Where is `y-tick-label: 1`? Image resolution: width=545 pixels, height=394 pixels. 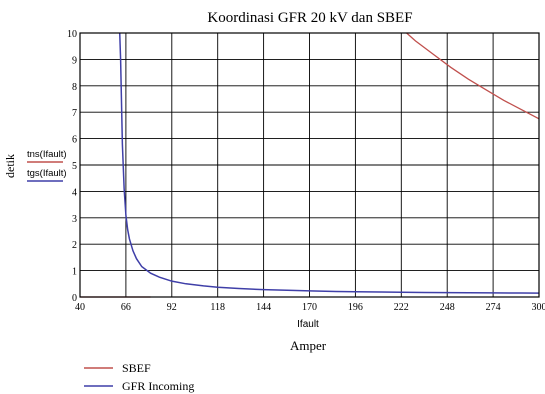 y-tick-label: 1 is located at coordinates (74, 272).